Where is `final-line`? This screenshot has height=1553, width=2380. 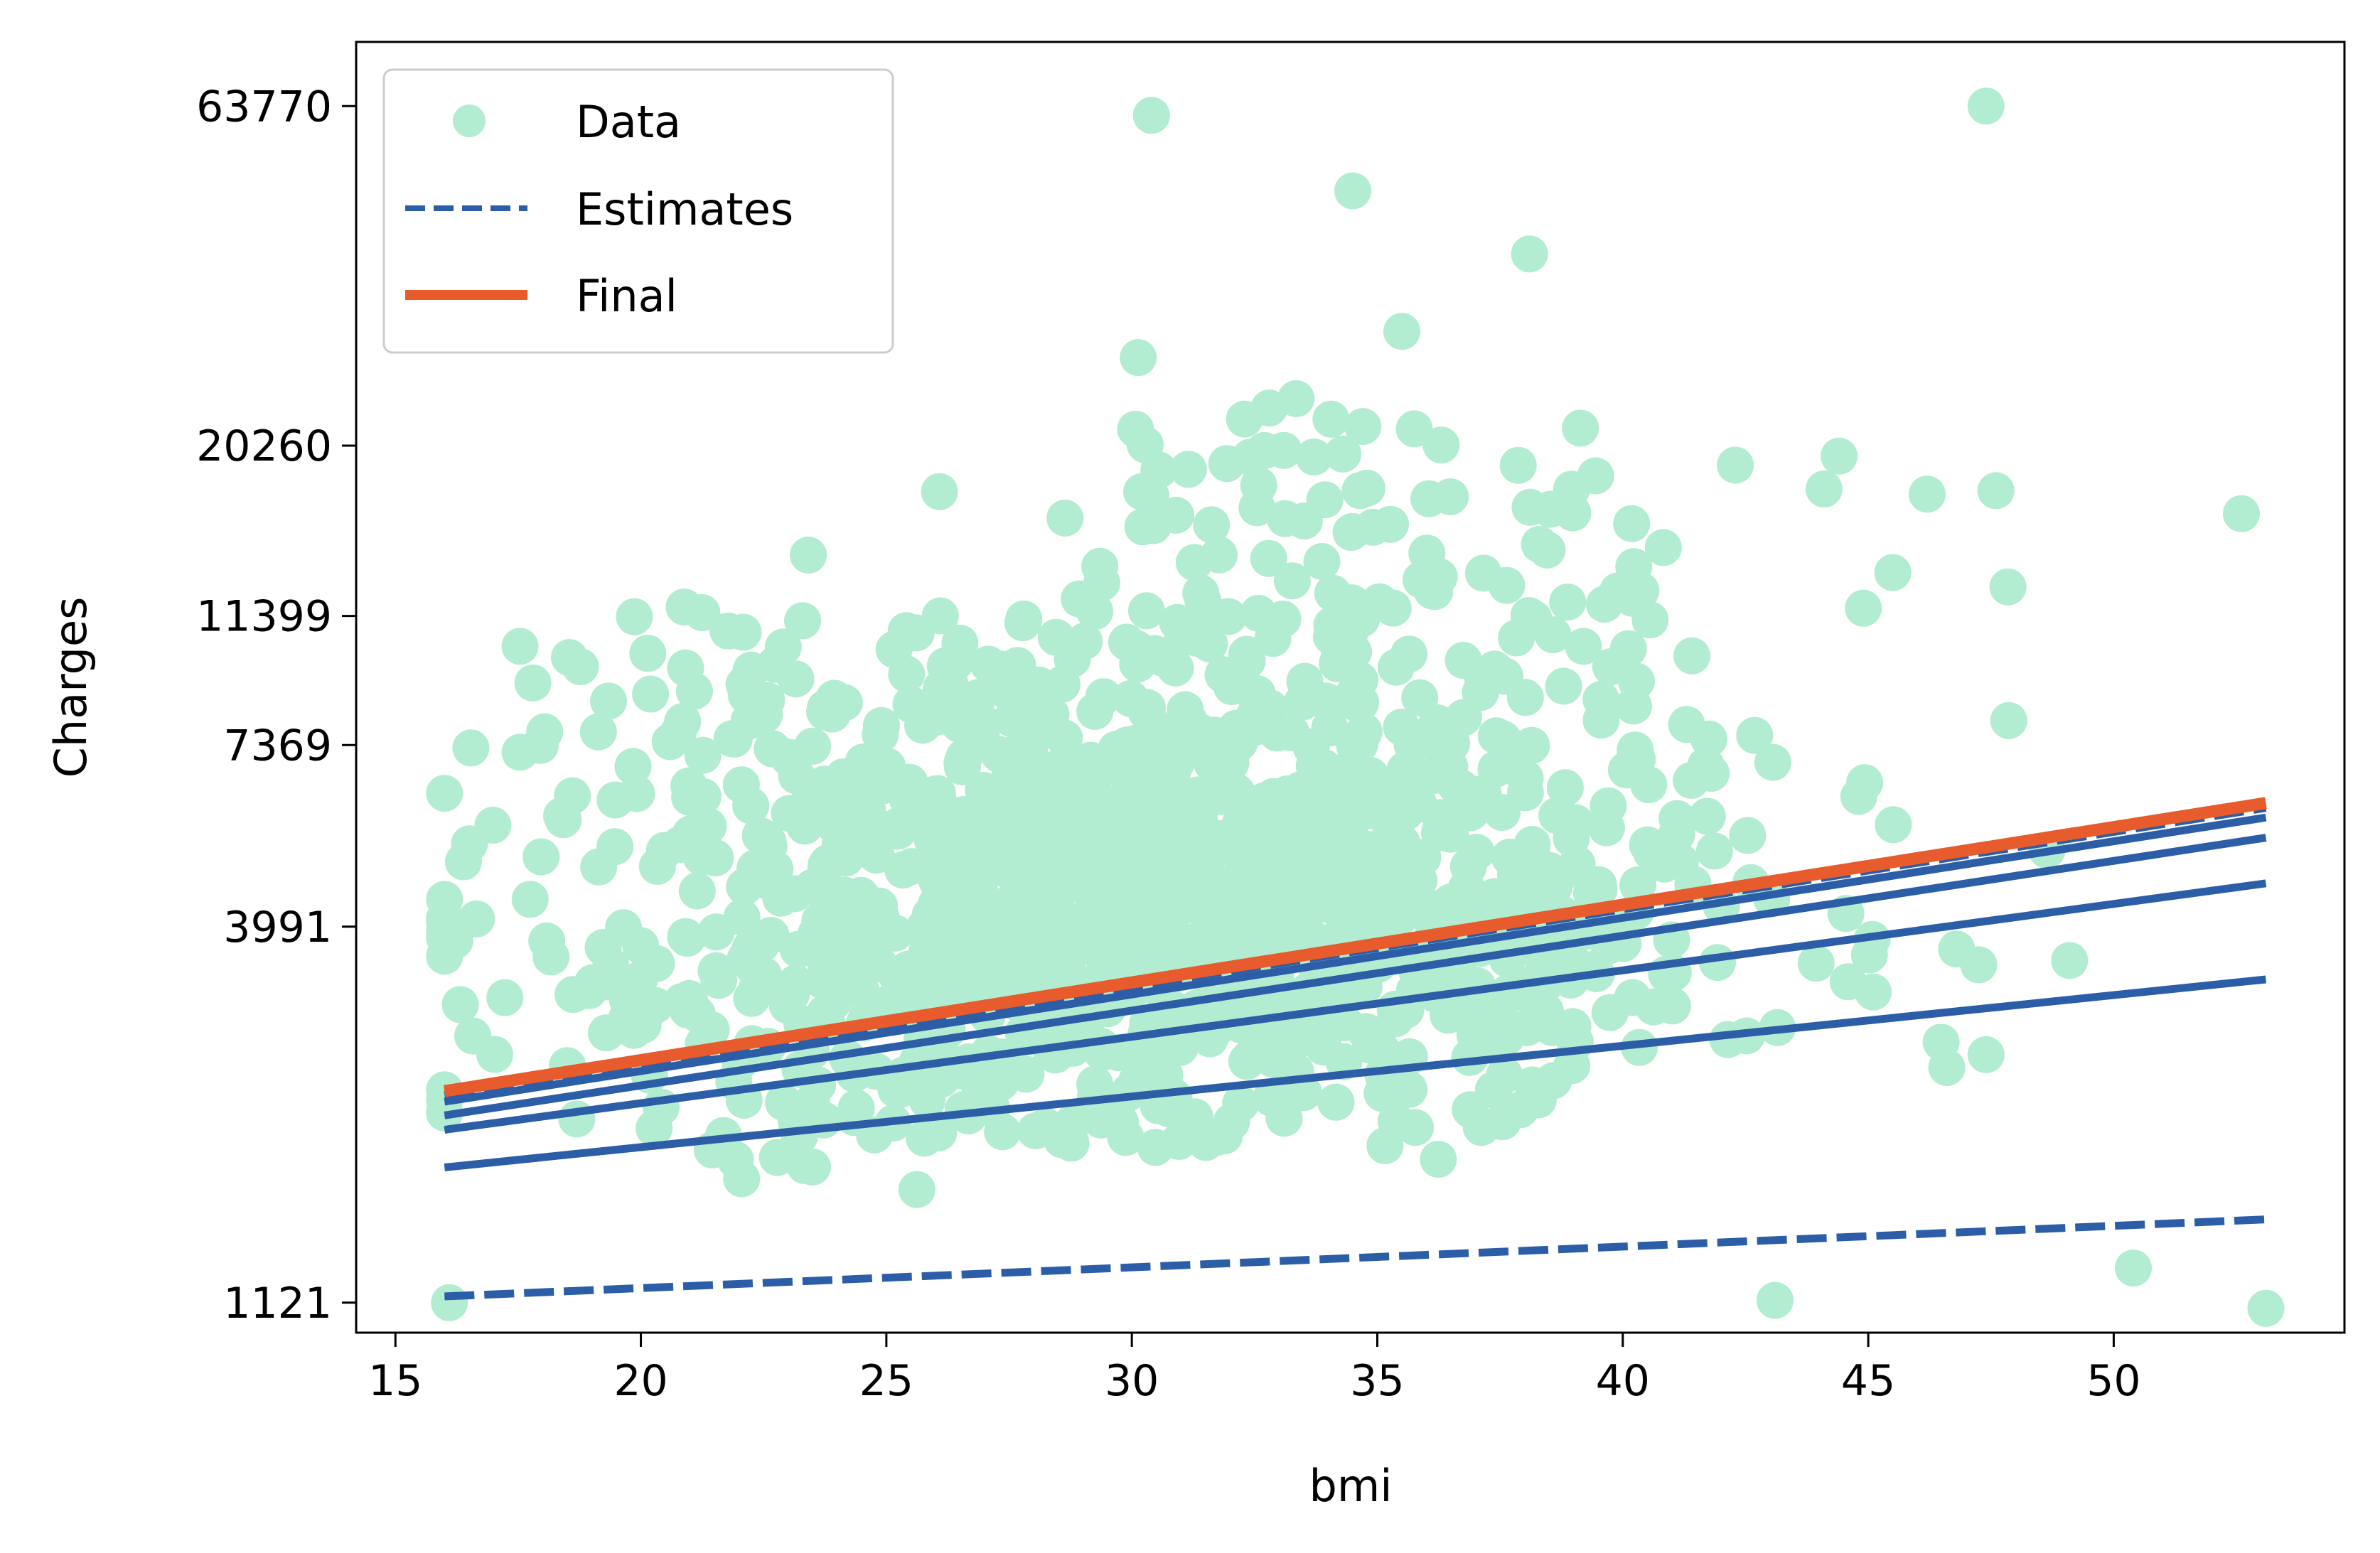
final-line is located at coordinates (1355, 947).